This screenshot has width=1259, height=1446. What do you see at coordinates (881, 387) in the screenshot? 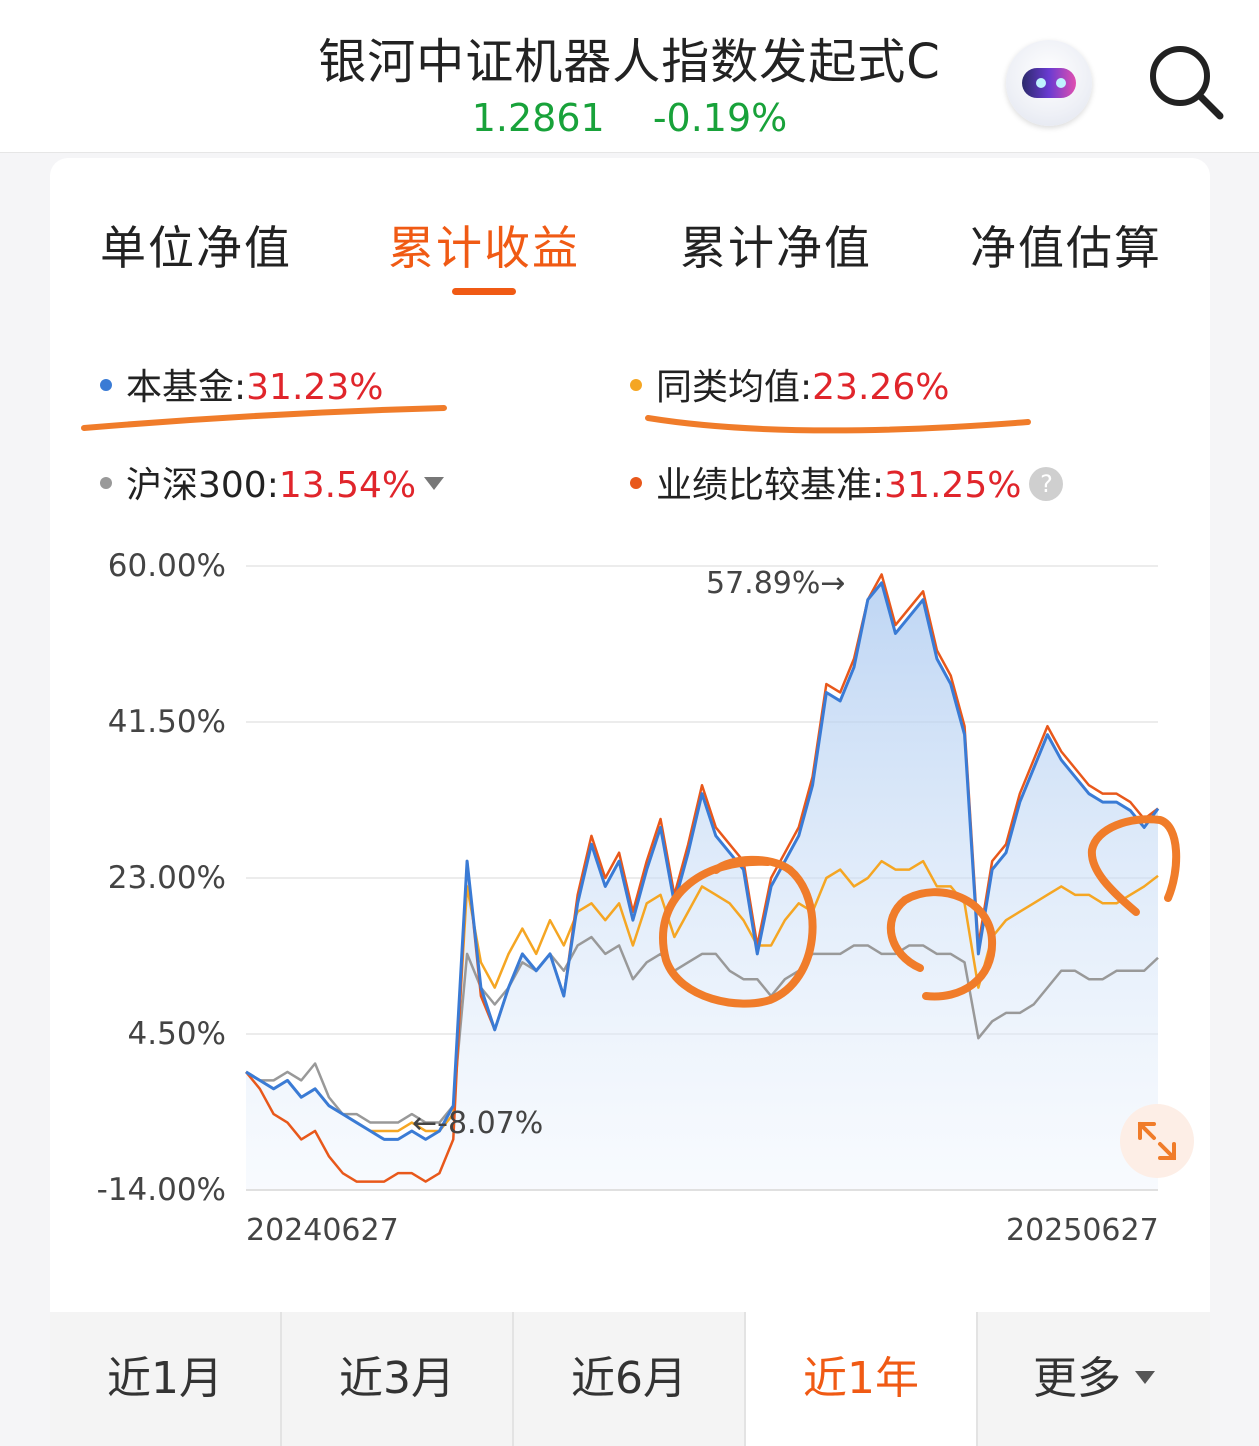
I see `legend-value: 23.26%` at bounding box center [881, 387].